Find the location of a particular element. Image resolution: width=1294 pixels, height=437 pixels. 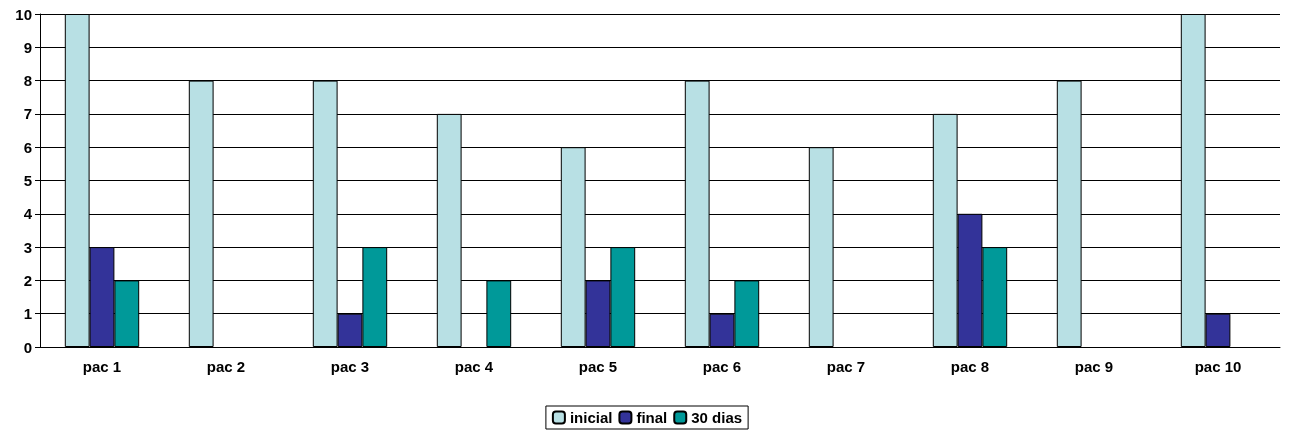

y-tick-label: 0 is located at coordinates (27, 347).